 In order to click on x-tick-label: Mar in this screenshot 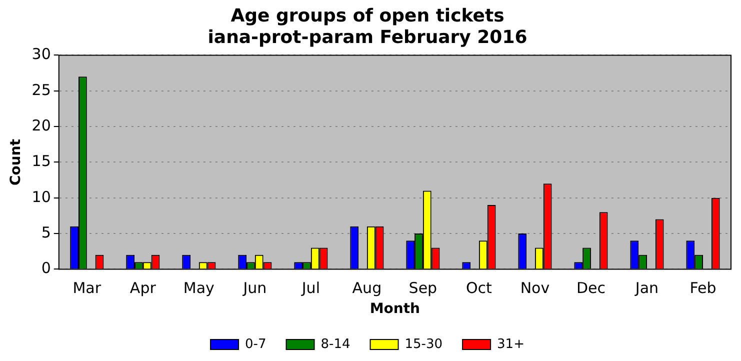, I will do `click(87, 288)`.